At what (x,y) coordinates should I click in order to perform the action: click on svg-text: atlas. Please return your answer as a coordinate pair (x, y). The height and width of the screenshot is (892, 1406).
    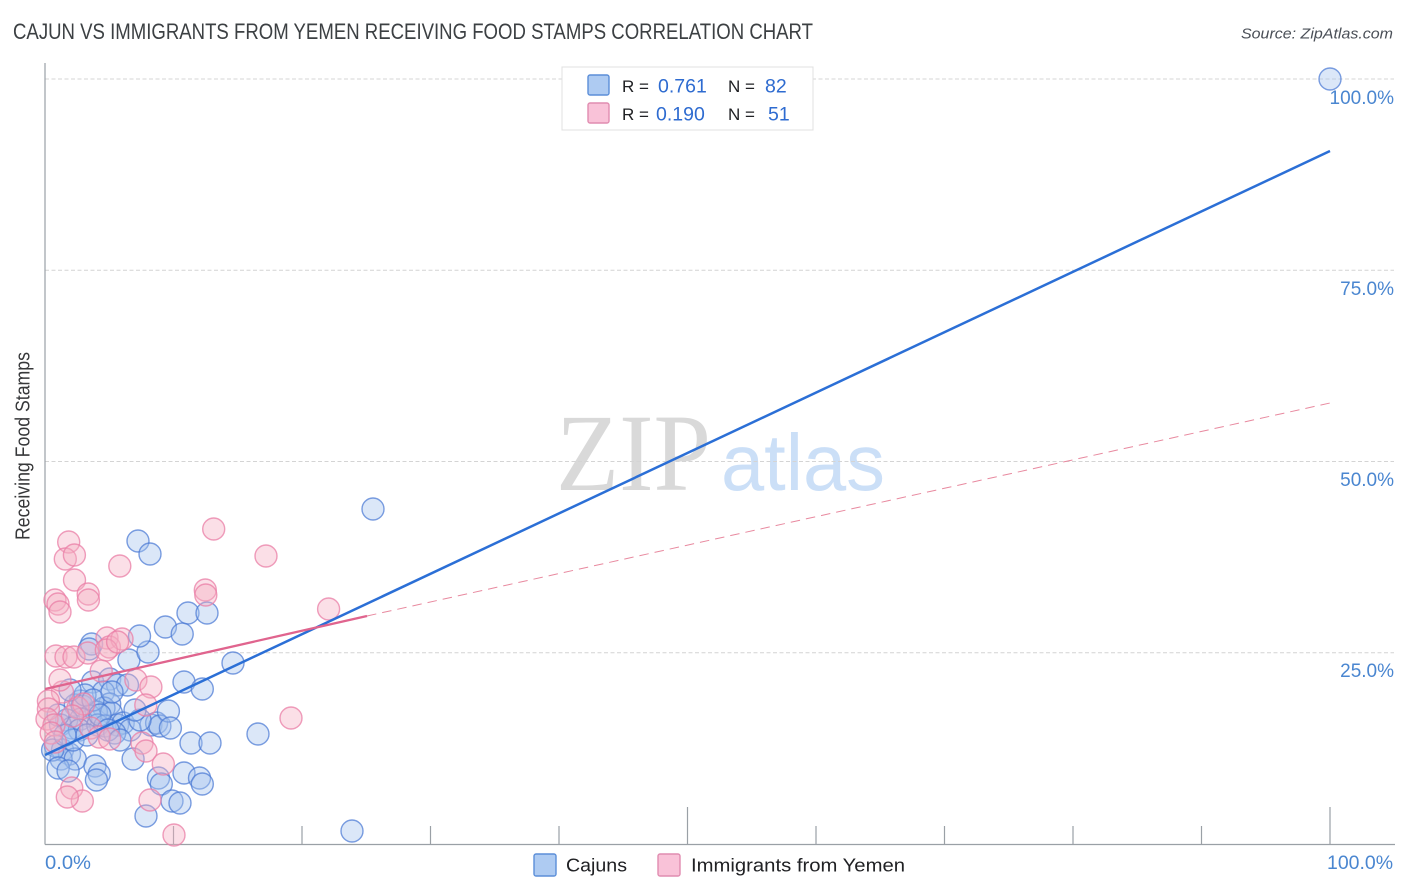
    Looking at the image, I should click on (803, 462).